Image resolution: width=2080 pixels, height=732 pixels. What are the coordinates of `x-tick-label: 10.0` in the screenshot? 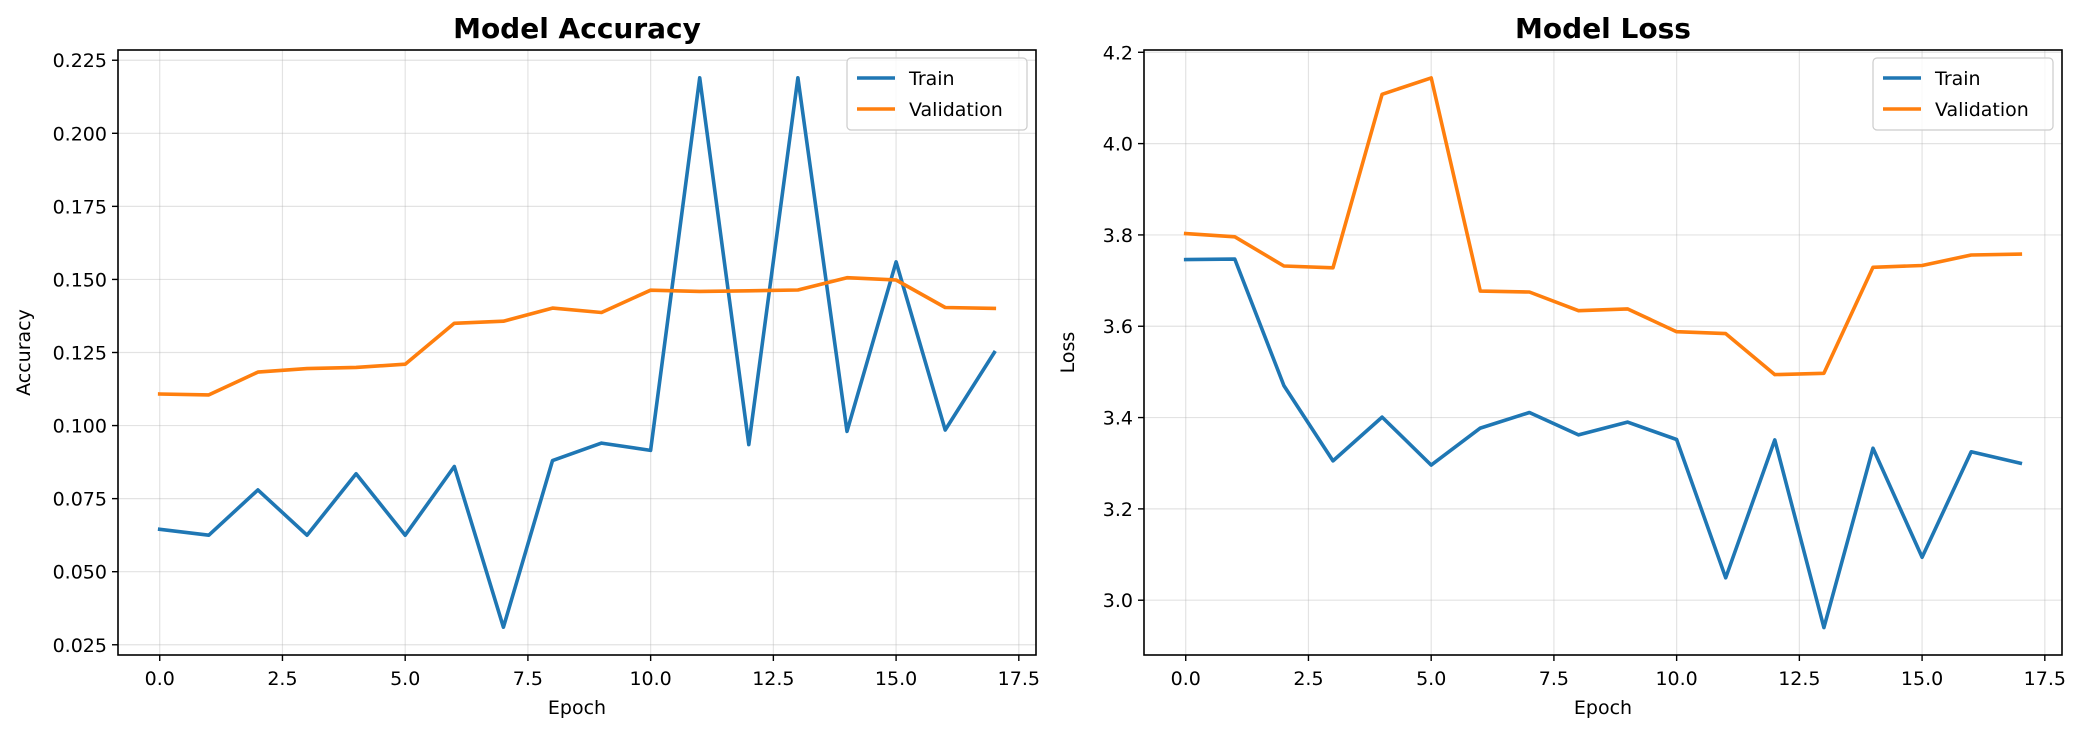 It's located at (1676, 679).